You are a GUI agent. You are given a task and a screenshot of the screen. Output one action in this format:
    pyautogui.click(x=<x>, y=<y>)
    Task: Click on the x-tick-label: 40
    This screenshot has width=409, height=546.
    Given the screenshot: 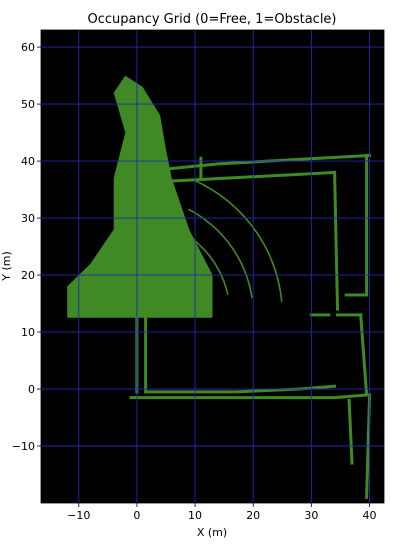 What is the action you would take?
    pyautogui.click(x=369, y=515)
    